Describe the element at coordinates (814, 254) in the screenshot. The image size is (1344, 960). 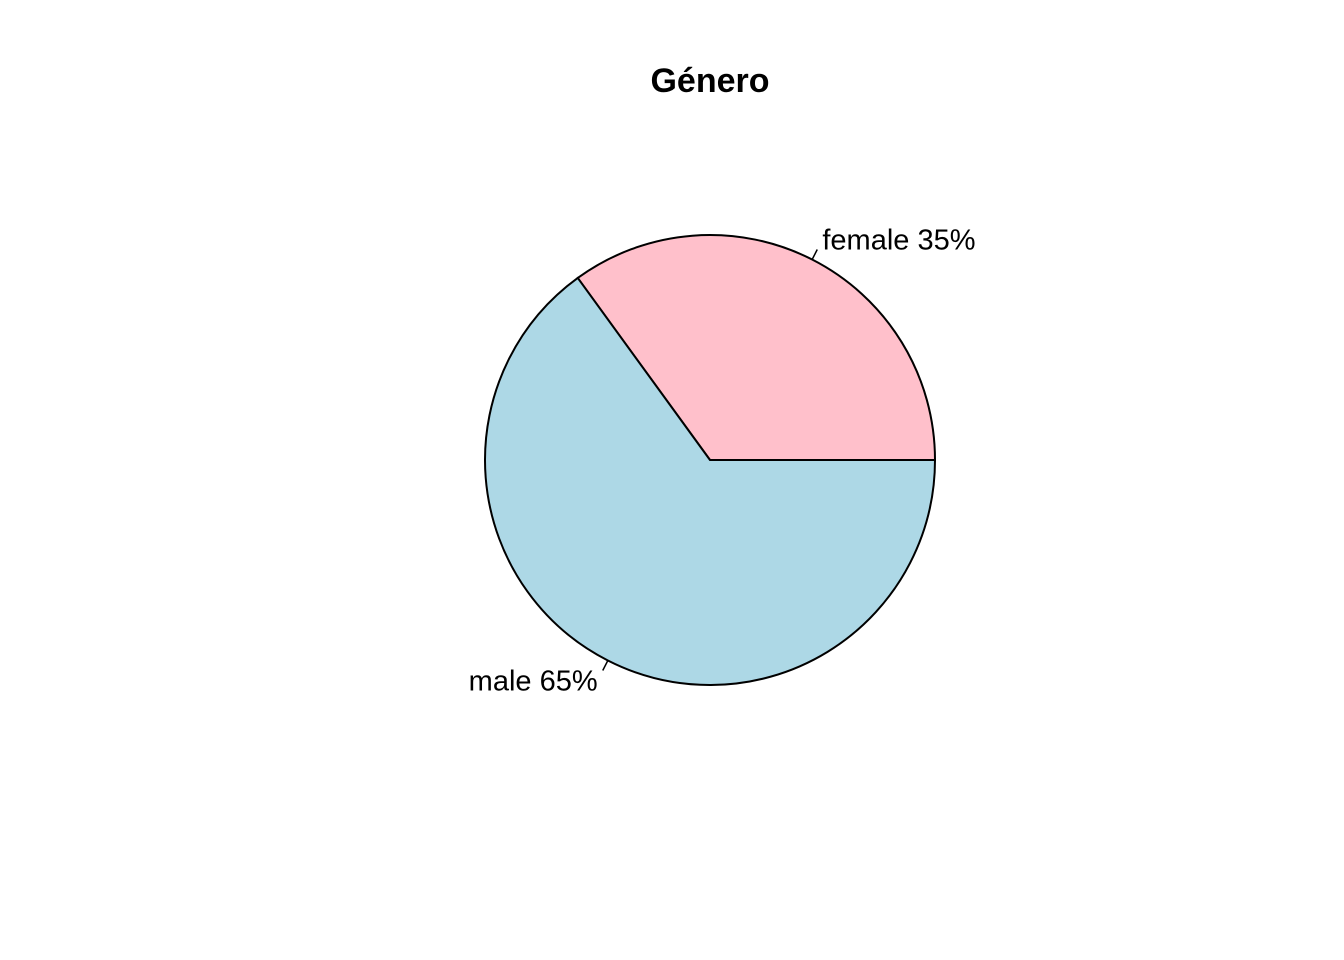
I see `leader-line-female` at that location.